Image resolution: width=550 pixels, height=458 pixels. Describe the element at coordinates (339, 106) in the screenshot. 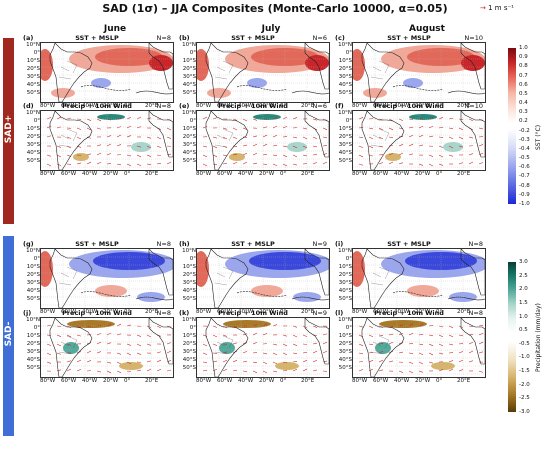

I see `panel-label: (f)` at that location.